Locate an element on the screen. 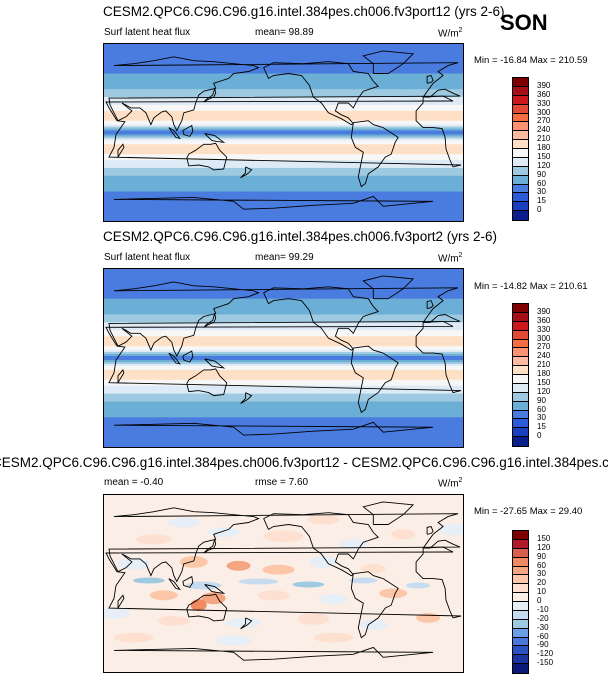 Image resolution: width=608 pixels, height=681 pixels. colorbar-tick-label: 300 is located at coordinates (544, 338).